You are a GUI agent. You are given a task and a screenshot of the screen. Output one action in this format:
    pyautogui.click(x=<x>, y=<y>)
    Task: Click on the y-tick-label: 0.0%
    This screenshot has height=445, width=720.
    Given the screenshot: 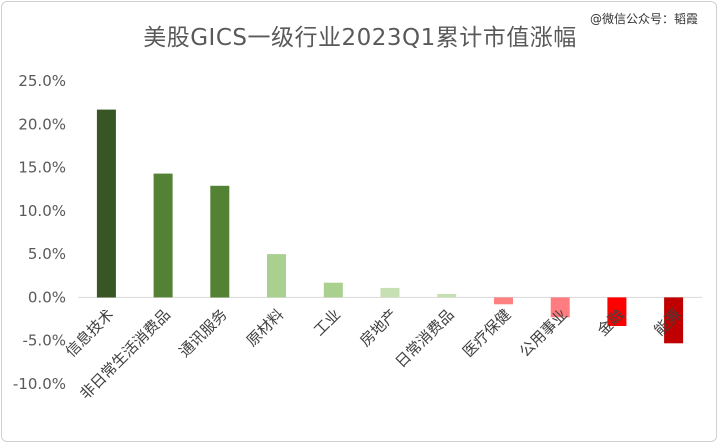 What is the action you would take?
    pyautogui.click(x=47, y=297)
    